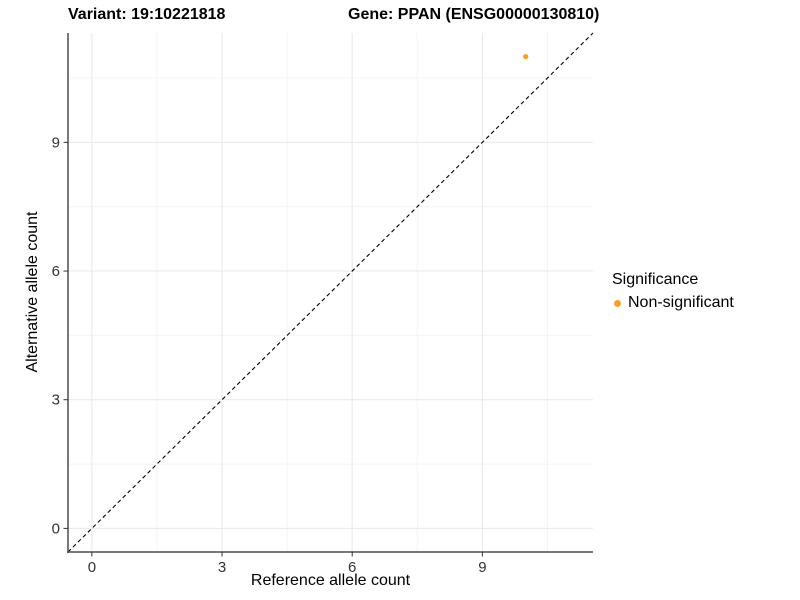 The image size is (800, 600). I want to click on legend-point-icon, so click(617, 303).